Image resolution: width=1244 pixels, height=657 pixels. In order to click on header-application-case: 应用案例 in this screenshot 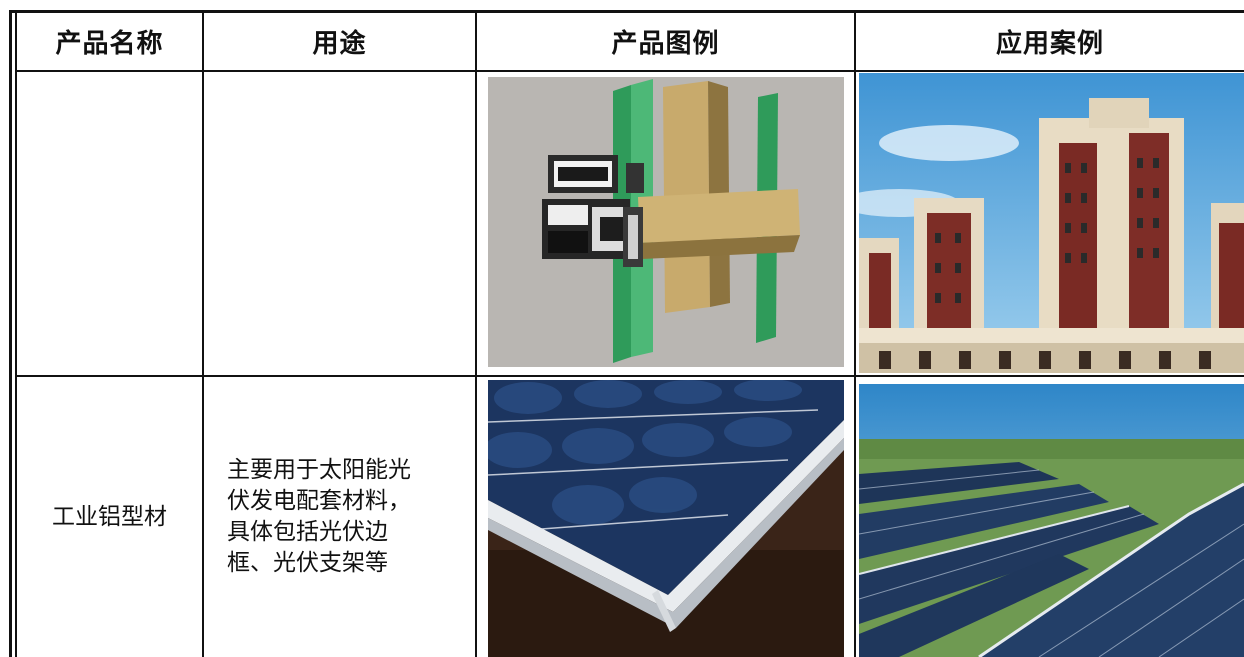, I will do `click(1049, 44)`.